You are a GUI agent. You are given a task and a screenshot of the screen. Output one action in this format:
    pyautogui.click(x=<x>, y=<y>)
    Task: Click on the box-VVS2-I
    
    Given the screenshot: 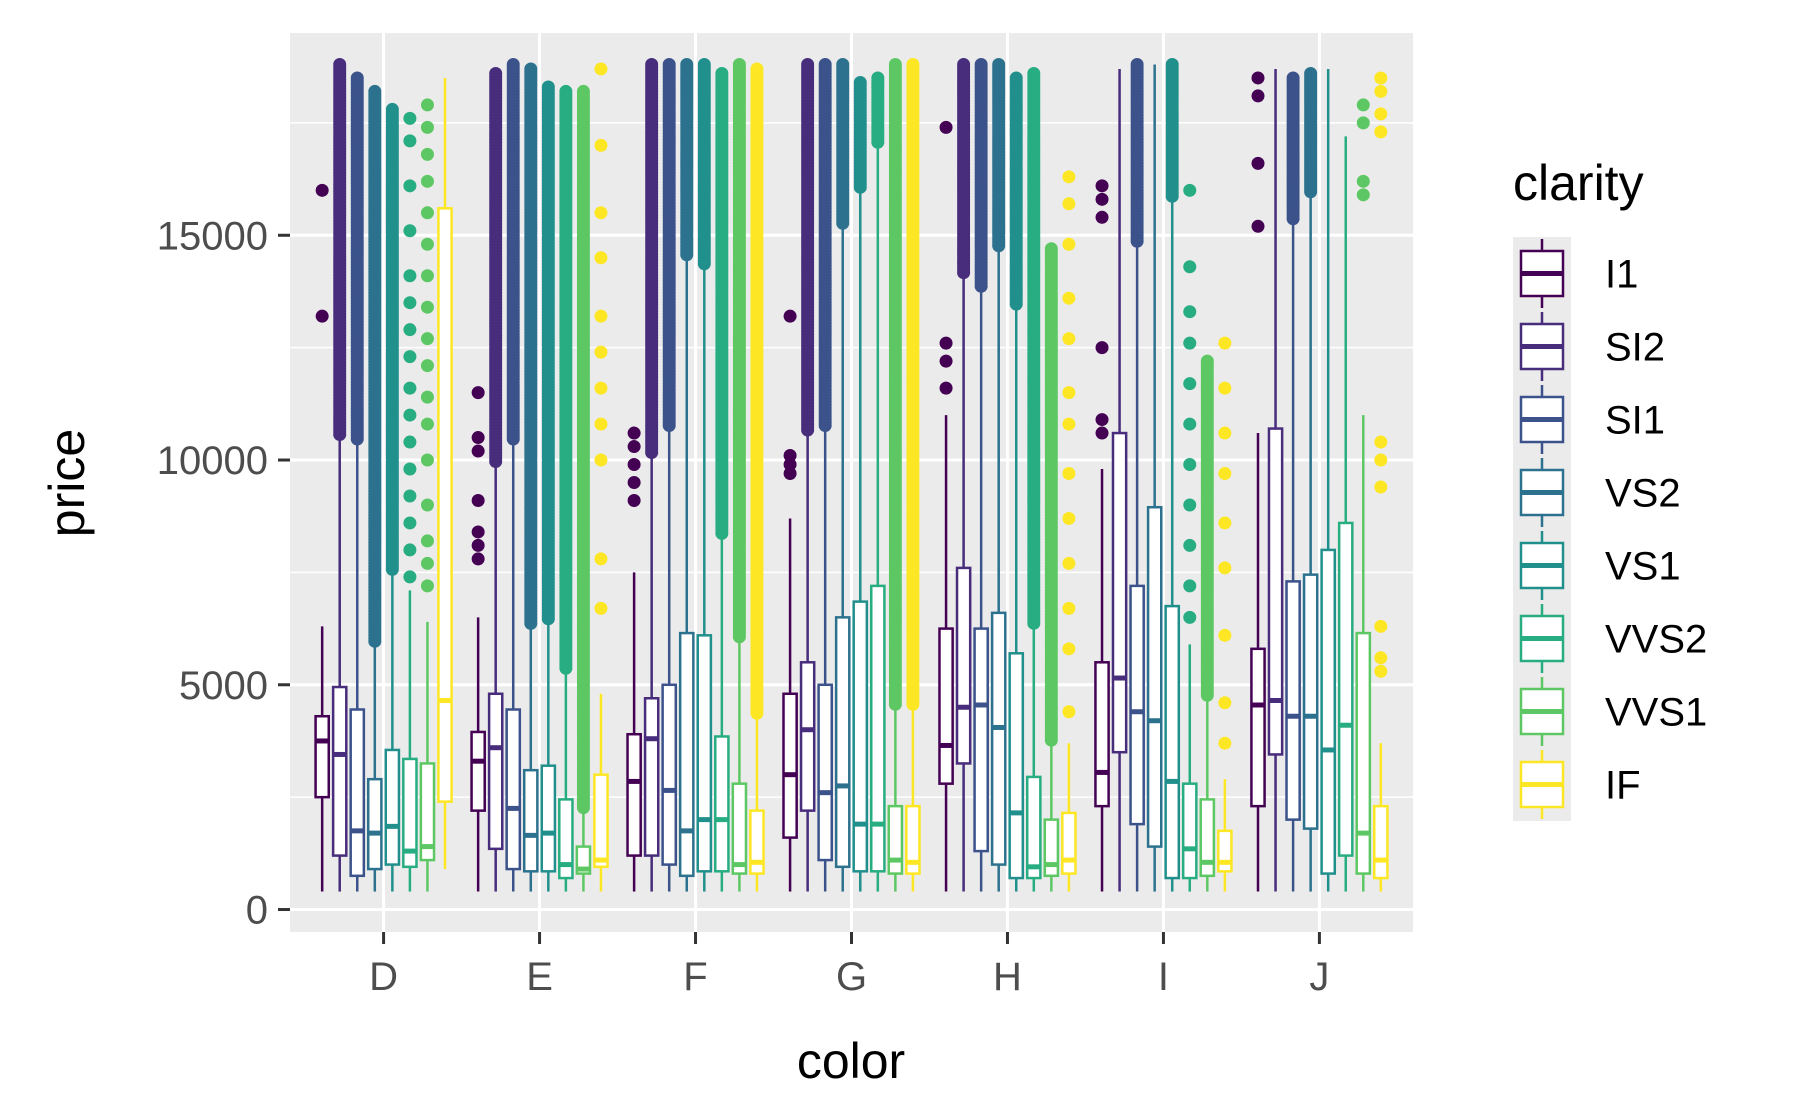 What is the action you would take?
    pyautogui.click(x=1189, y=537)
    